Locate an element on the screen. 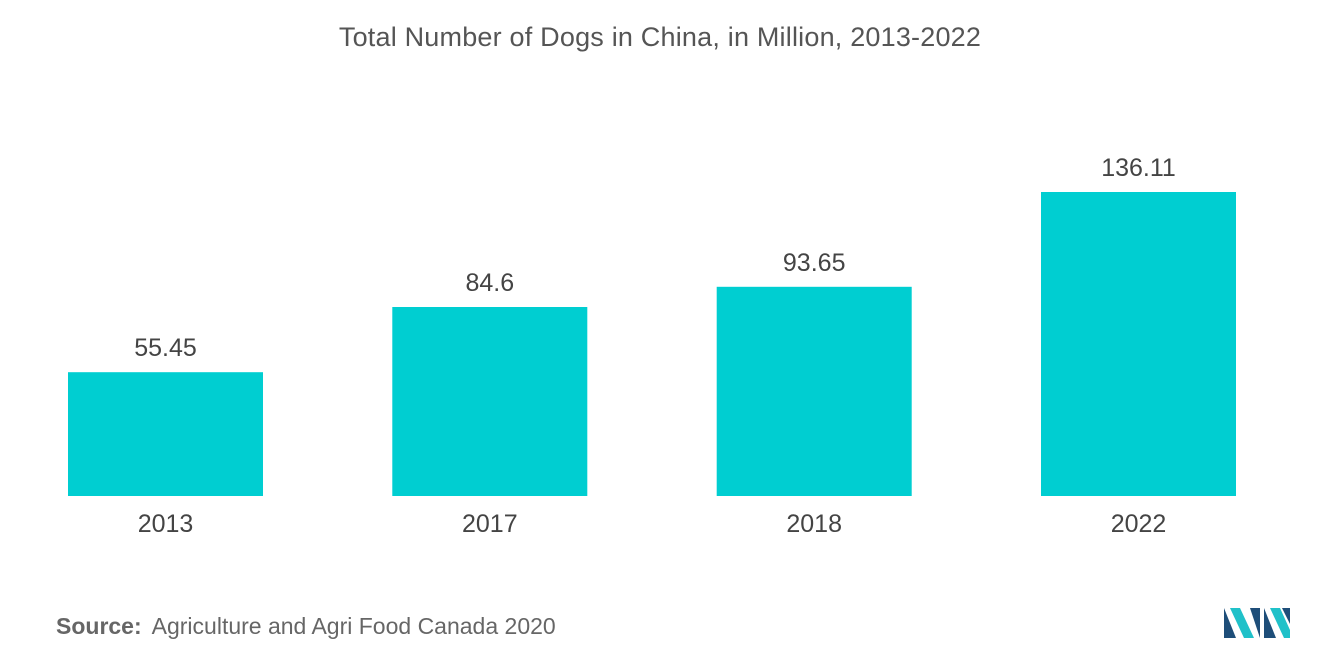 This screenshot has height=665, width=1320. x-tick-label-2017: 2017 is located at coordinates (490, 524).